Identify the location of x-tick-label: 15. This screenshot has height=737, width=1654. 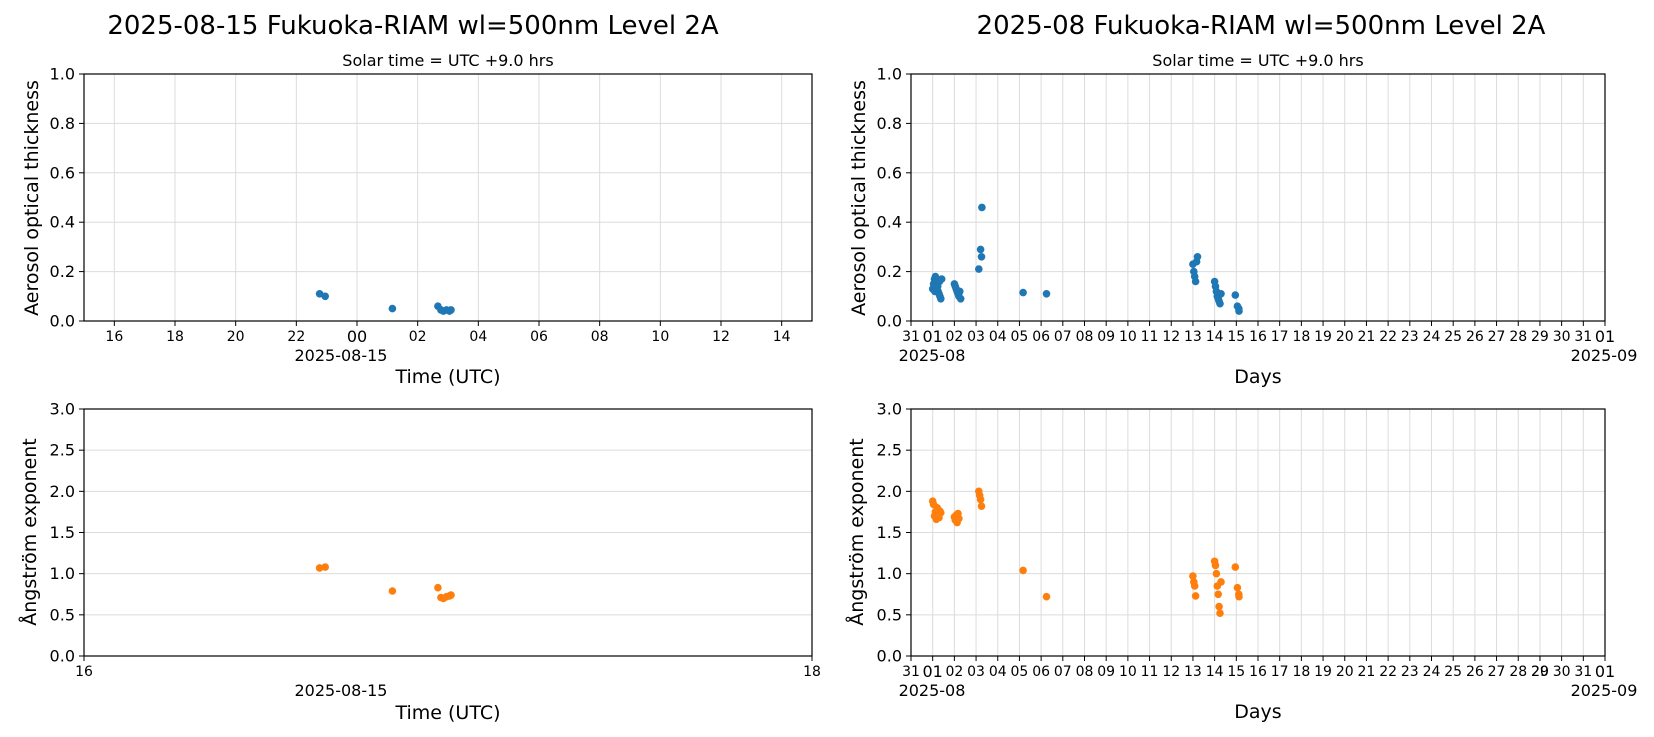
(1236, 672).